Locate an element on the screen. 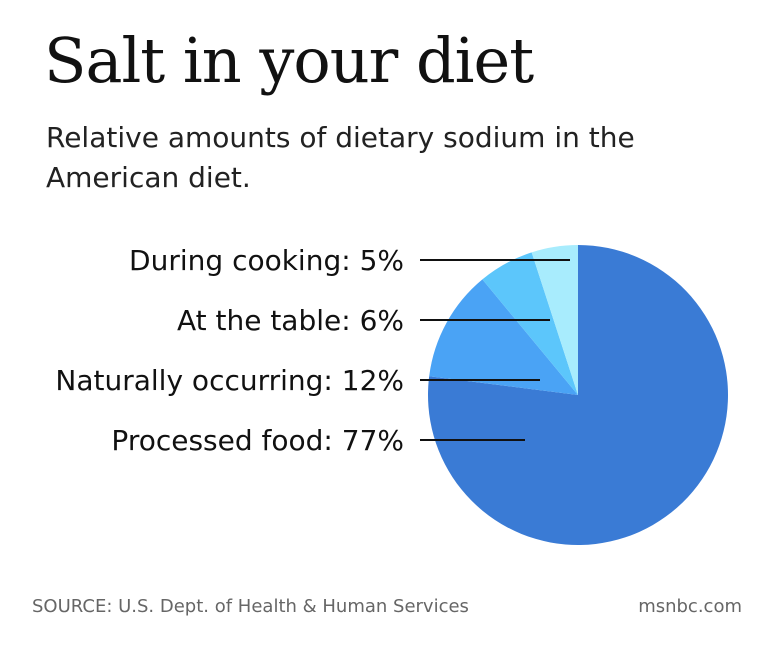  leader-lines is located at coordinates (495, 350).